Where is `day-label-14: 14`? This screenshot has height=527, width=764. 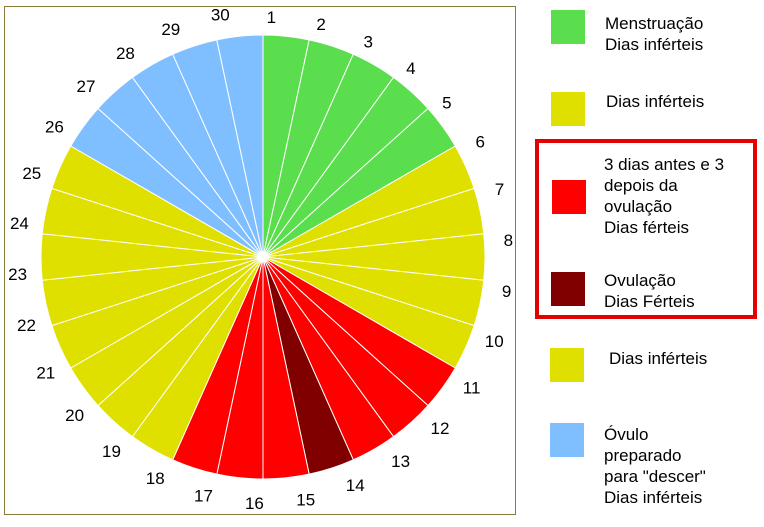
day-label-14: 14 is located at coordinates (355, 485).